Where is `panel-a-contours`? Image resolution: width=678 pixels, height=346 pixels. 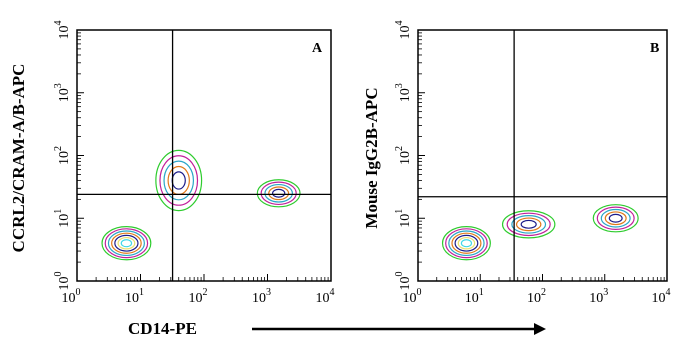
panel-a-contours is located at coordinates (201, 205).